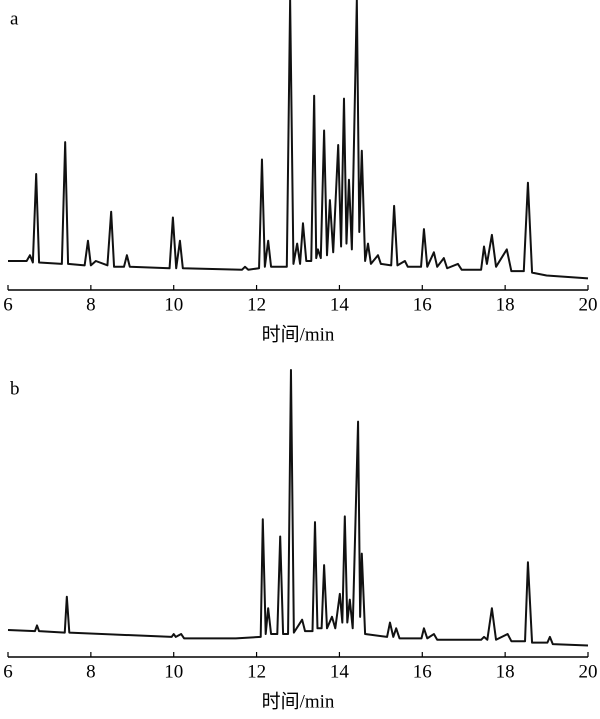 The image size is (600, 719). Describe the element at coordinates (14, 18) in the screenshot. I see `panel-label: a` at that location.